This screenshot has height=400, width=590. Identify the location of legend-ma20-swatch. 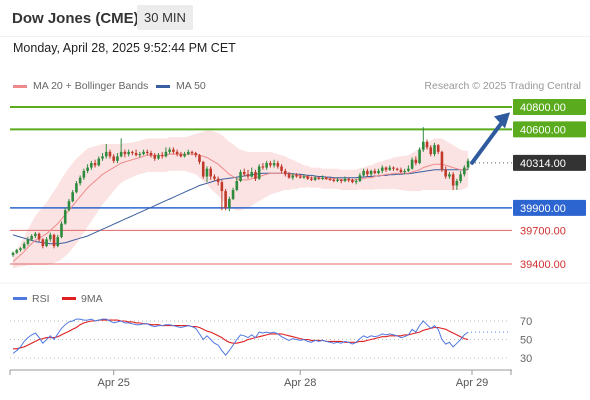
(20, 86).